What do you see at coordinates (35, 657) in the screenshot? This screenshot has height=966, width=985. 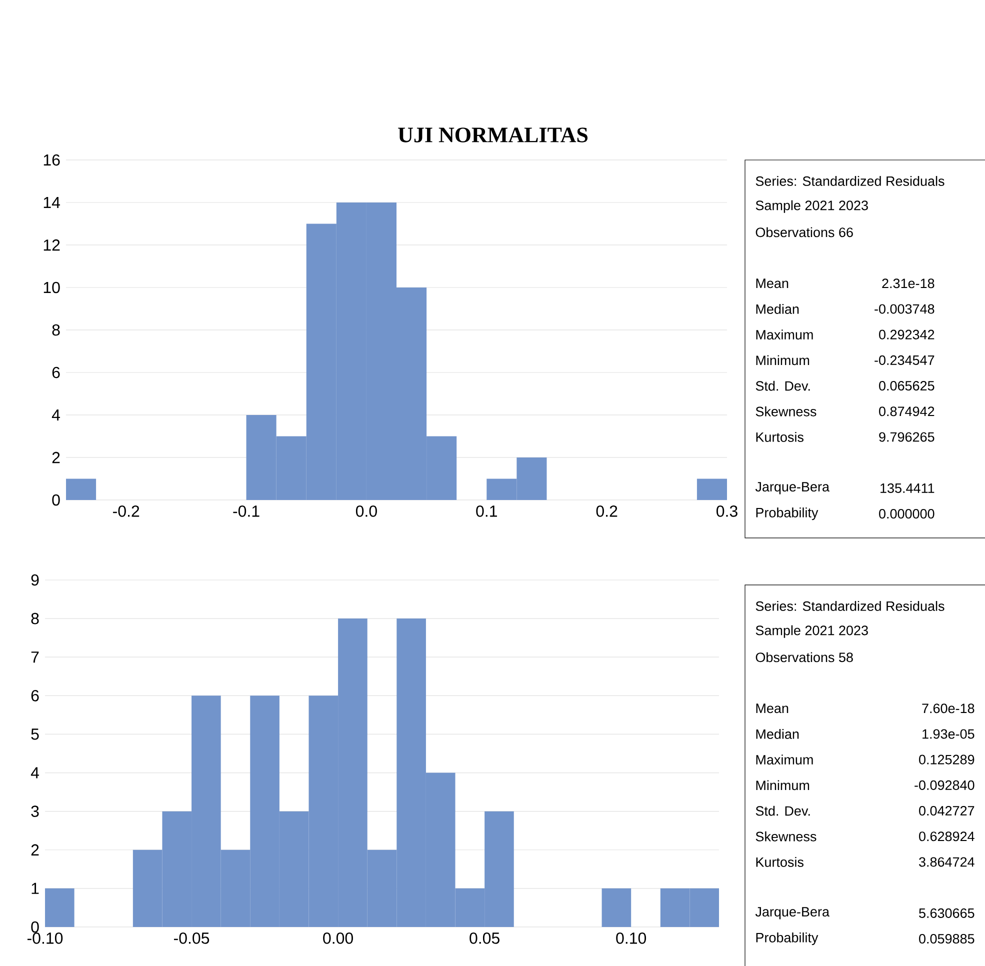 I see `y-tick-label: 7` at bounding box center [35, 657].